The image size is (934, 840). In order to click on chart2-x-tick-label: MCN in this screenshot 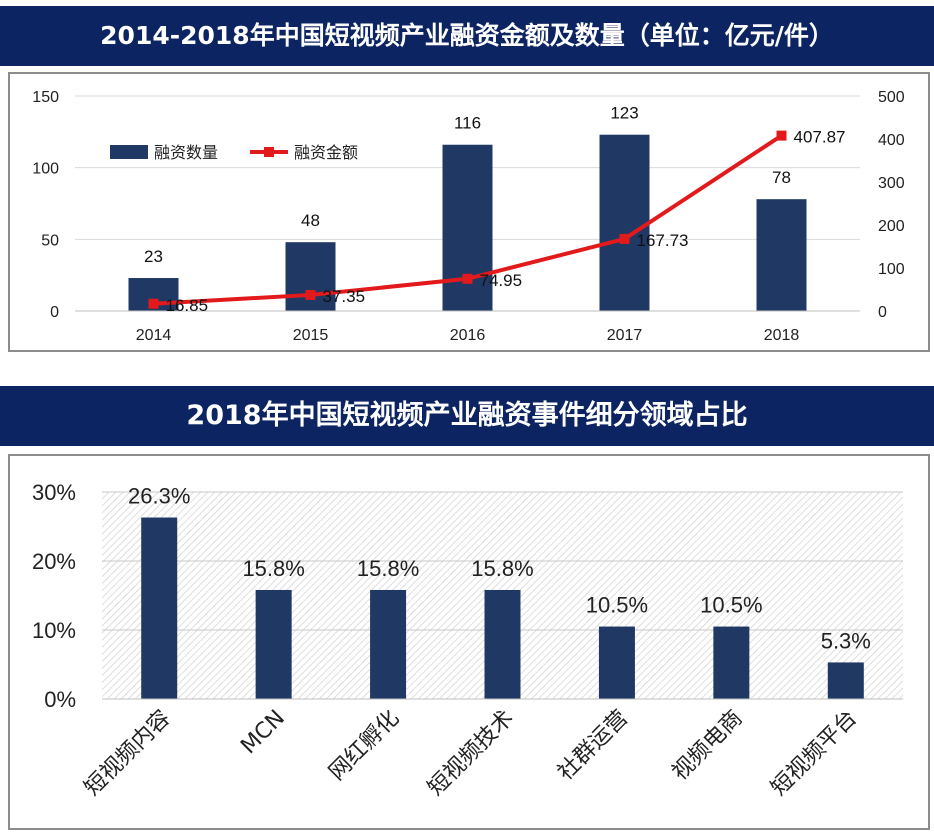, I will do `click(263, 733)`.